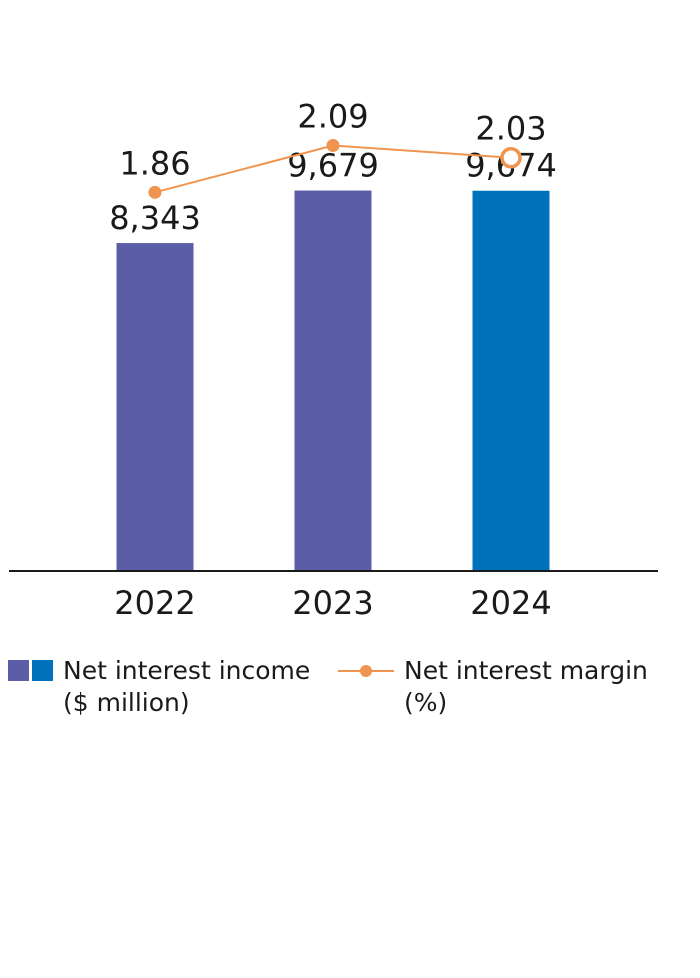  I want to click on margin-point-2024, so click(511, 157).